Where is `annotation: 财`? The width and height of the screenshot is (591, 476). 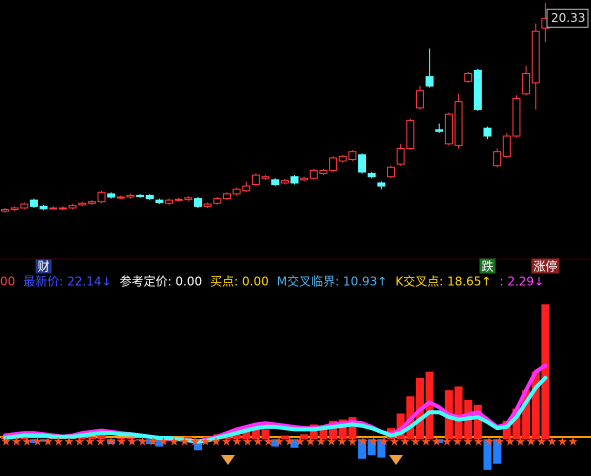 annotation: 财 is located at coordinates (44, 267).